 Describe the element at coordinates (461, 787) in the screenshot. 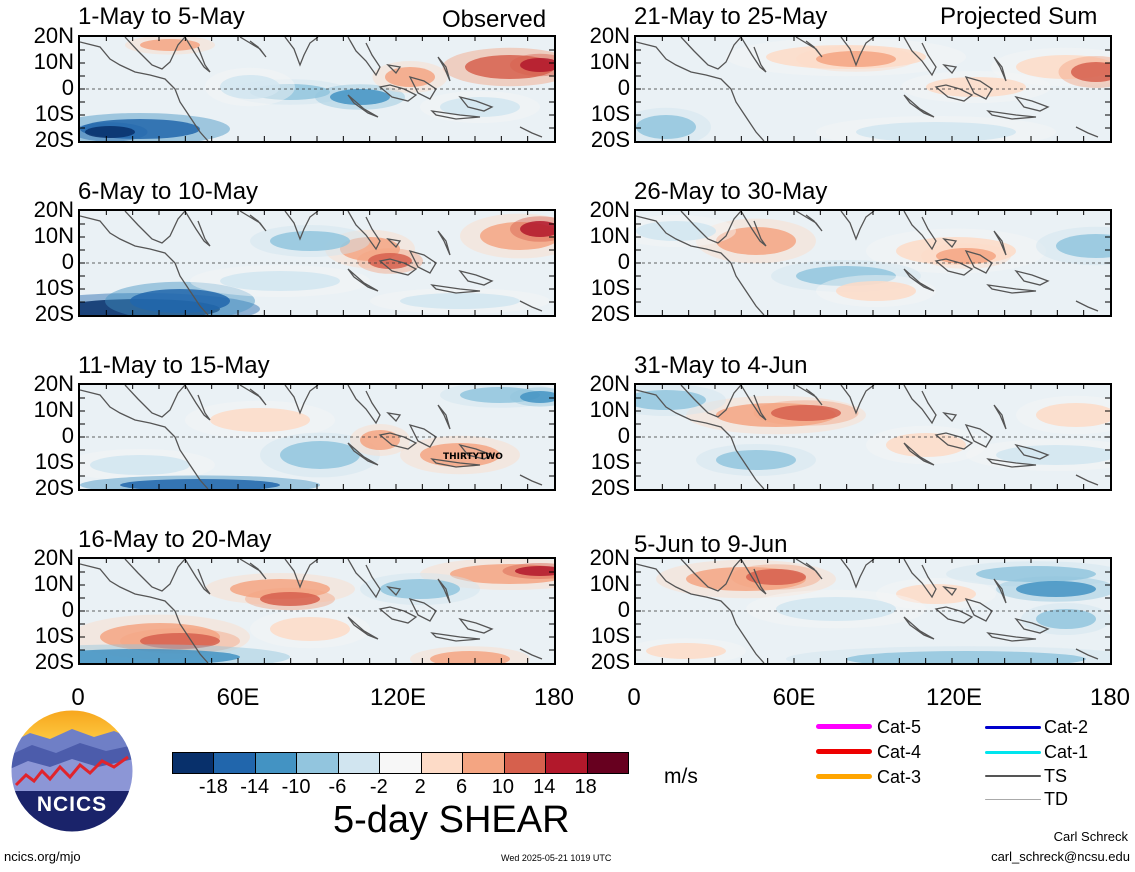

I see `colorbar-tick-label: 6` at that location.